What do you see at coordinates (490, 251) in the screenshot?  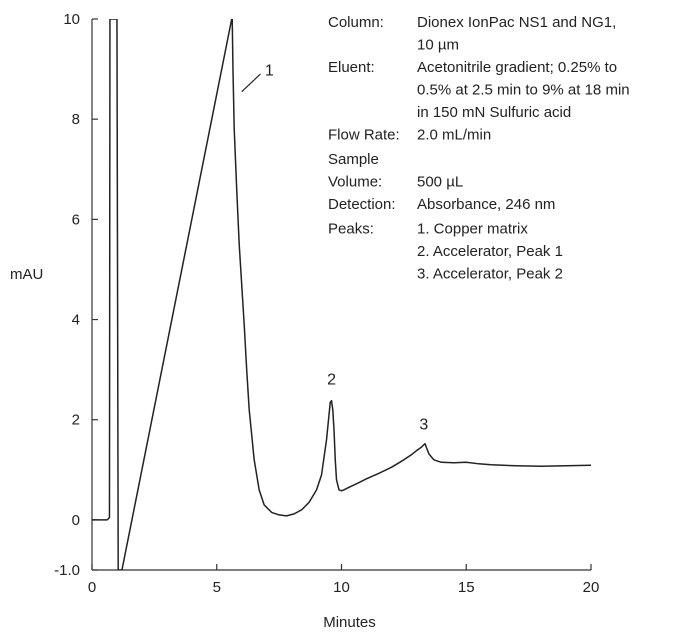 I see `info-value: 2. Accelerator, Peak 1` at bounding box center [490, 251].